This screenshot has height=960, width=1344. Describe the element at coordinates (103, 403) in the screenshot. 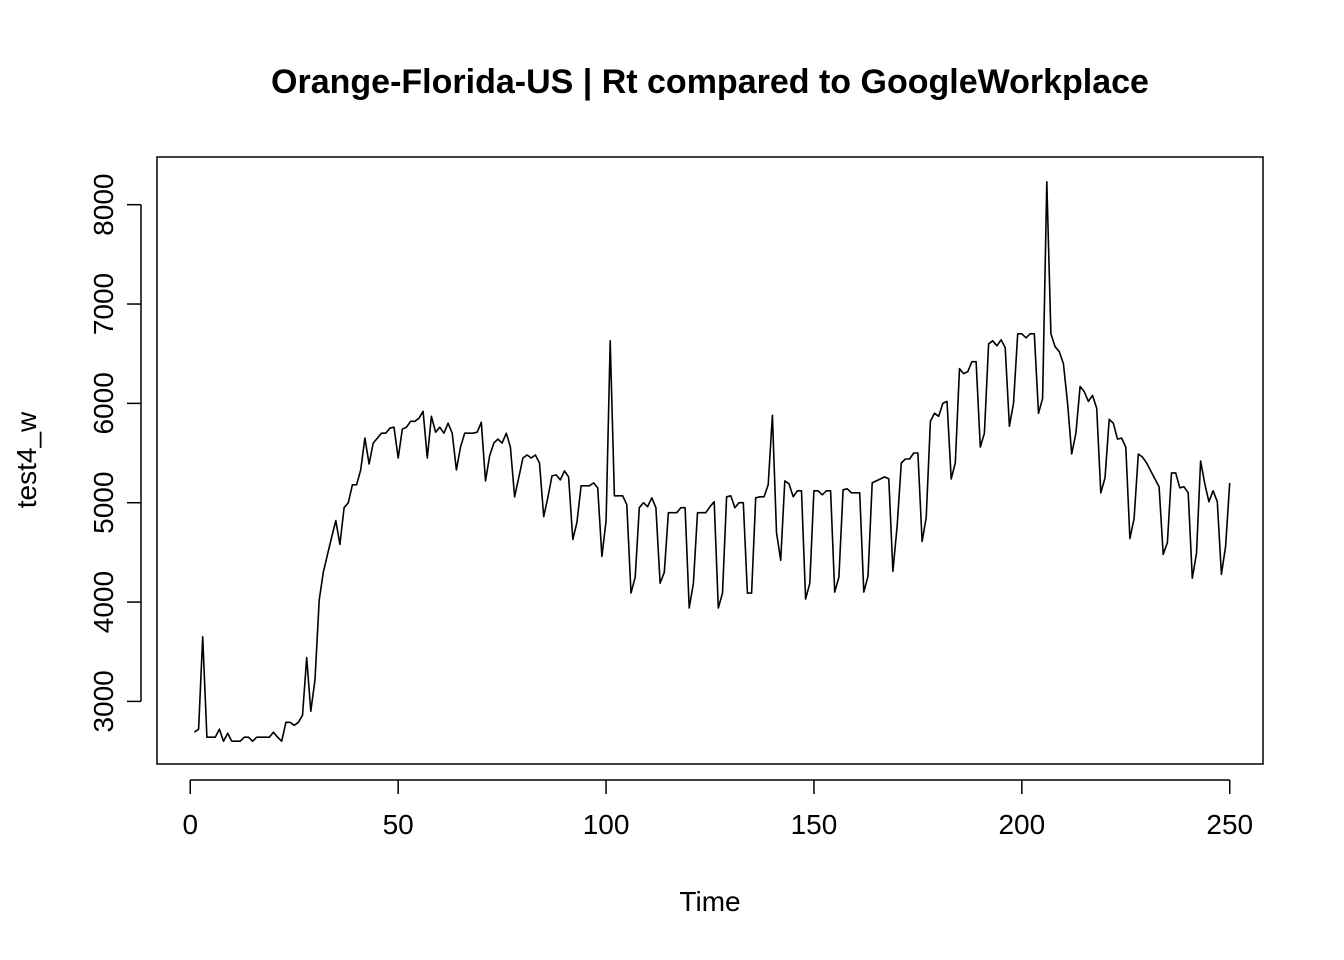

I see `y-tick-label: 6000` at that location.